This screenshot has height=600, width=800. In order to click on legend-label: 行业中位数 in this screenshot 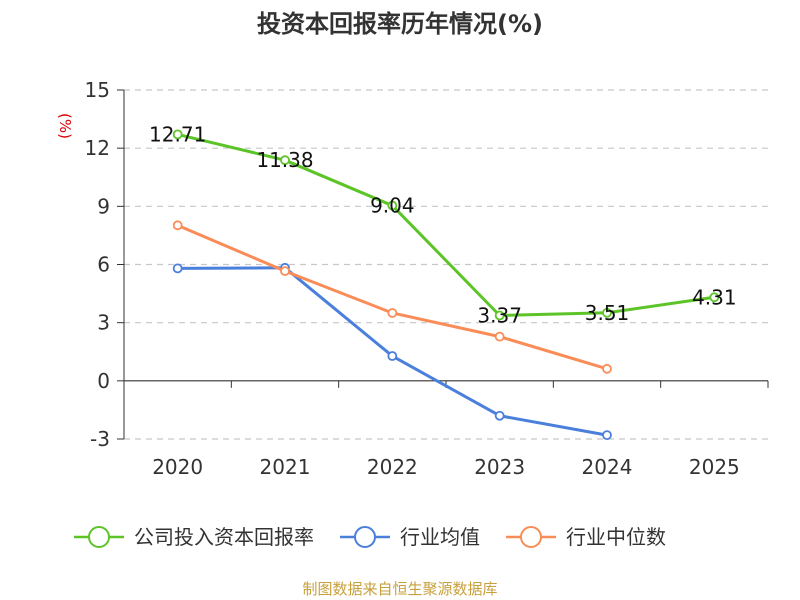, I will do `click(616, 537)`.